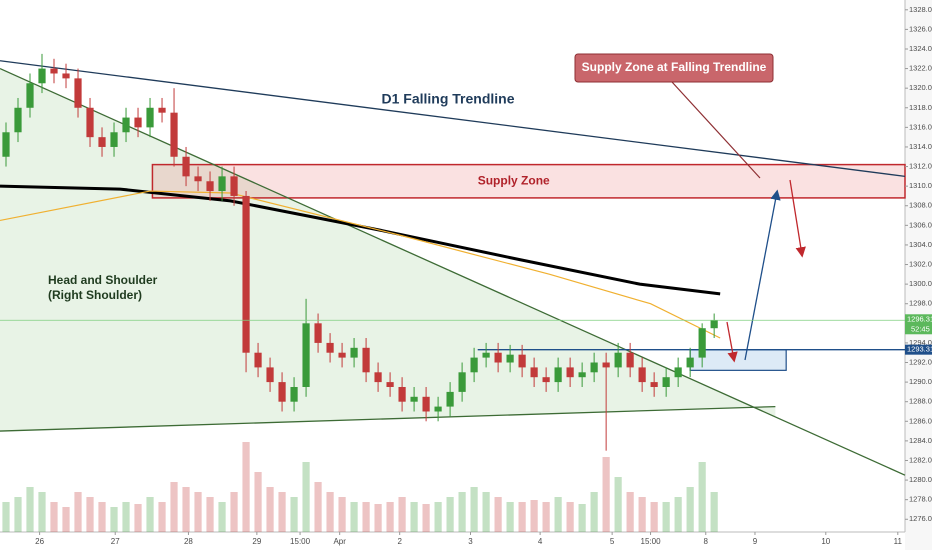 The width and height of the screenshot is (932, 550). Describe the element at coordinates (920, 381) in the screenshot. I see `y-tick-label: 1290.00` at that location.